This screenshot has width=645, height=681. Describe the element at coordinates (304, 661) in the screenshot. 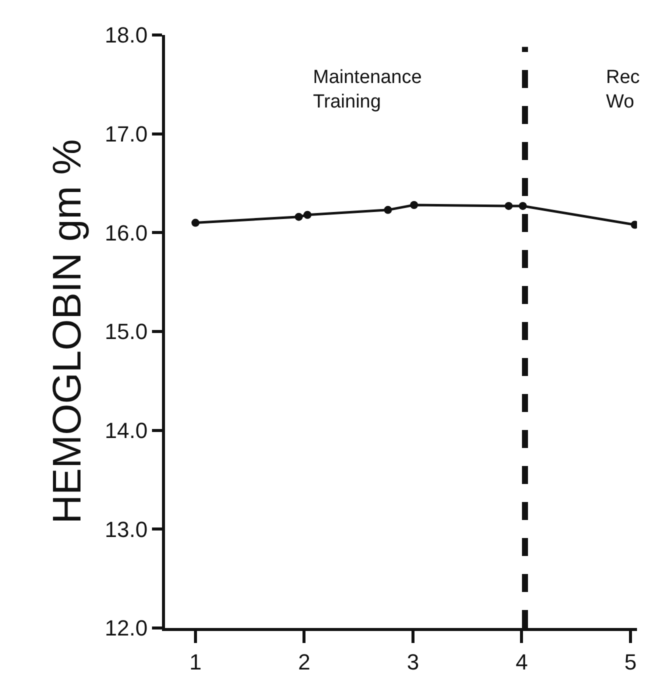

I see `x-tick-label: 2` at that location.